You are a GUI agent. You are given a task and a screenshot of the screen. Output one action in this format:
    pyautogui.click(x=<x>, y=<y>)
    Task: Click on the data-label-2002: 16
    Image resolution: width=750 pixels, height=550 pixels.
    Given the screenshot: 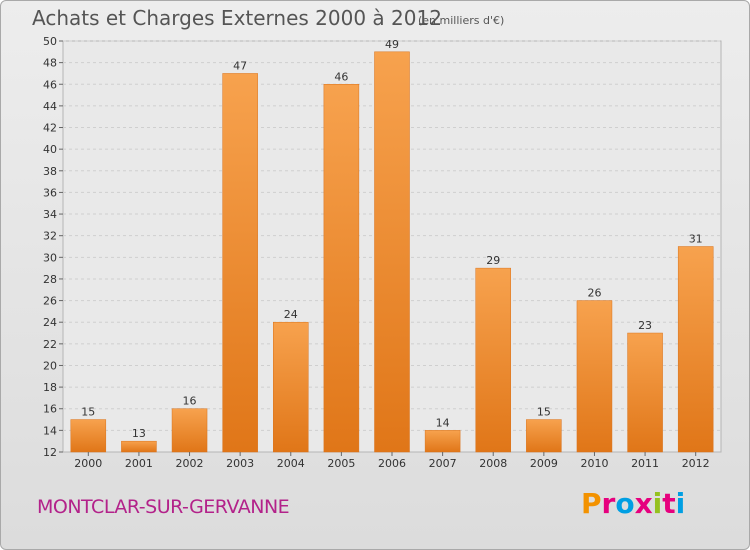 What is the action you would take?
    pyautogui.click(x=190, y=401)
    